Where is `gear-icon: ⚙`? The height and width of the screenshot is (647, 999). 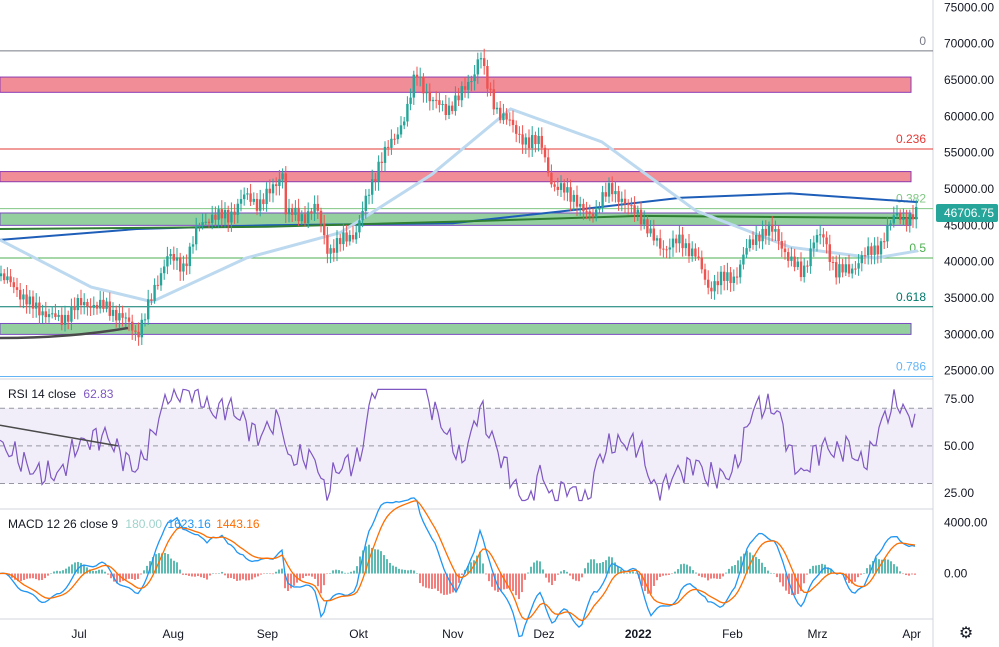
gear-icon: ⚙ is located at coordinates (966, 633).